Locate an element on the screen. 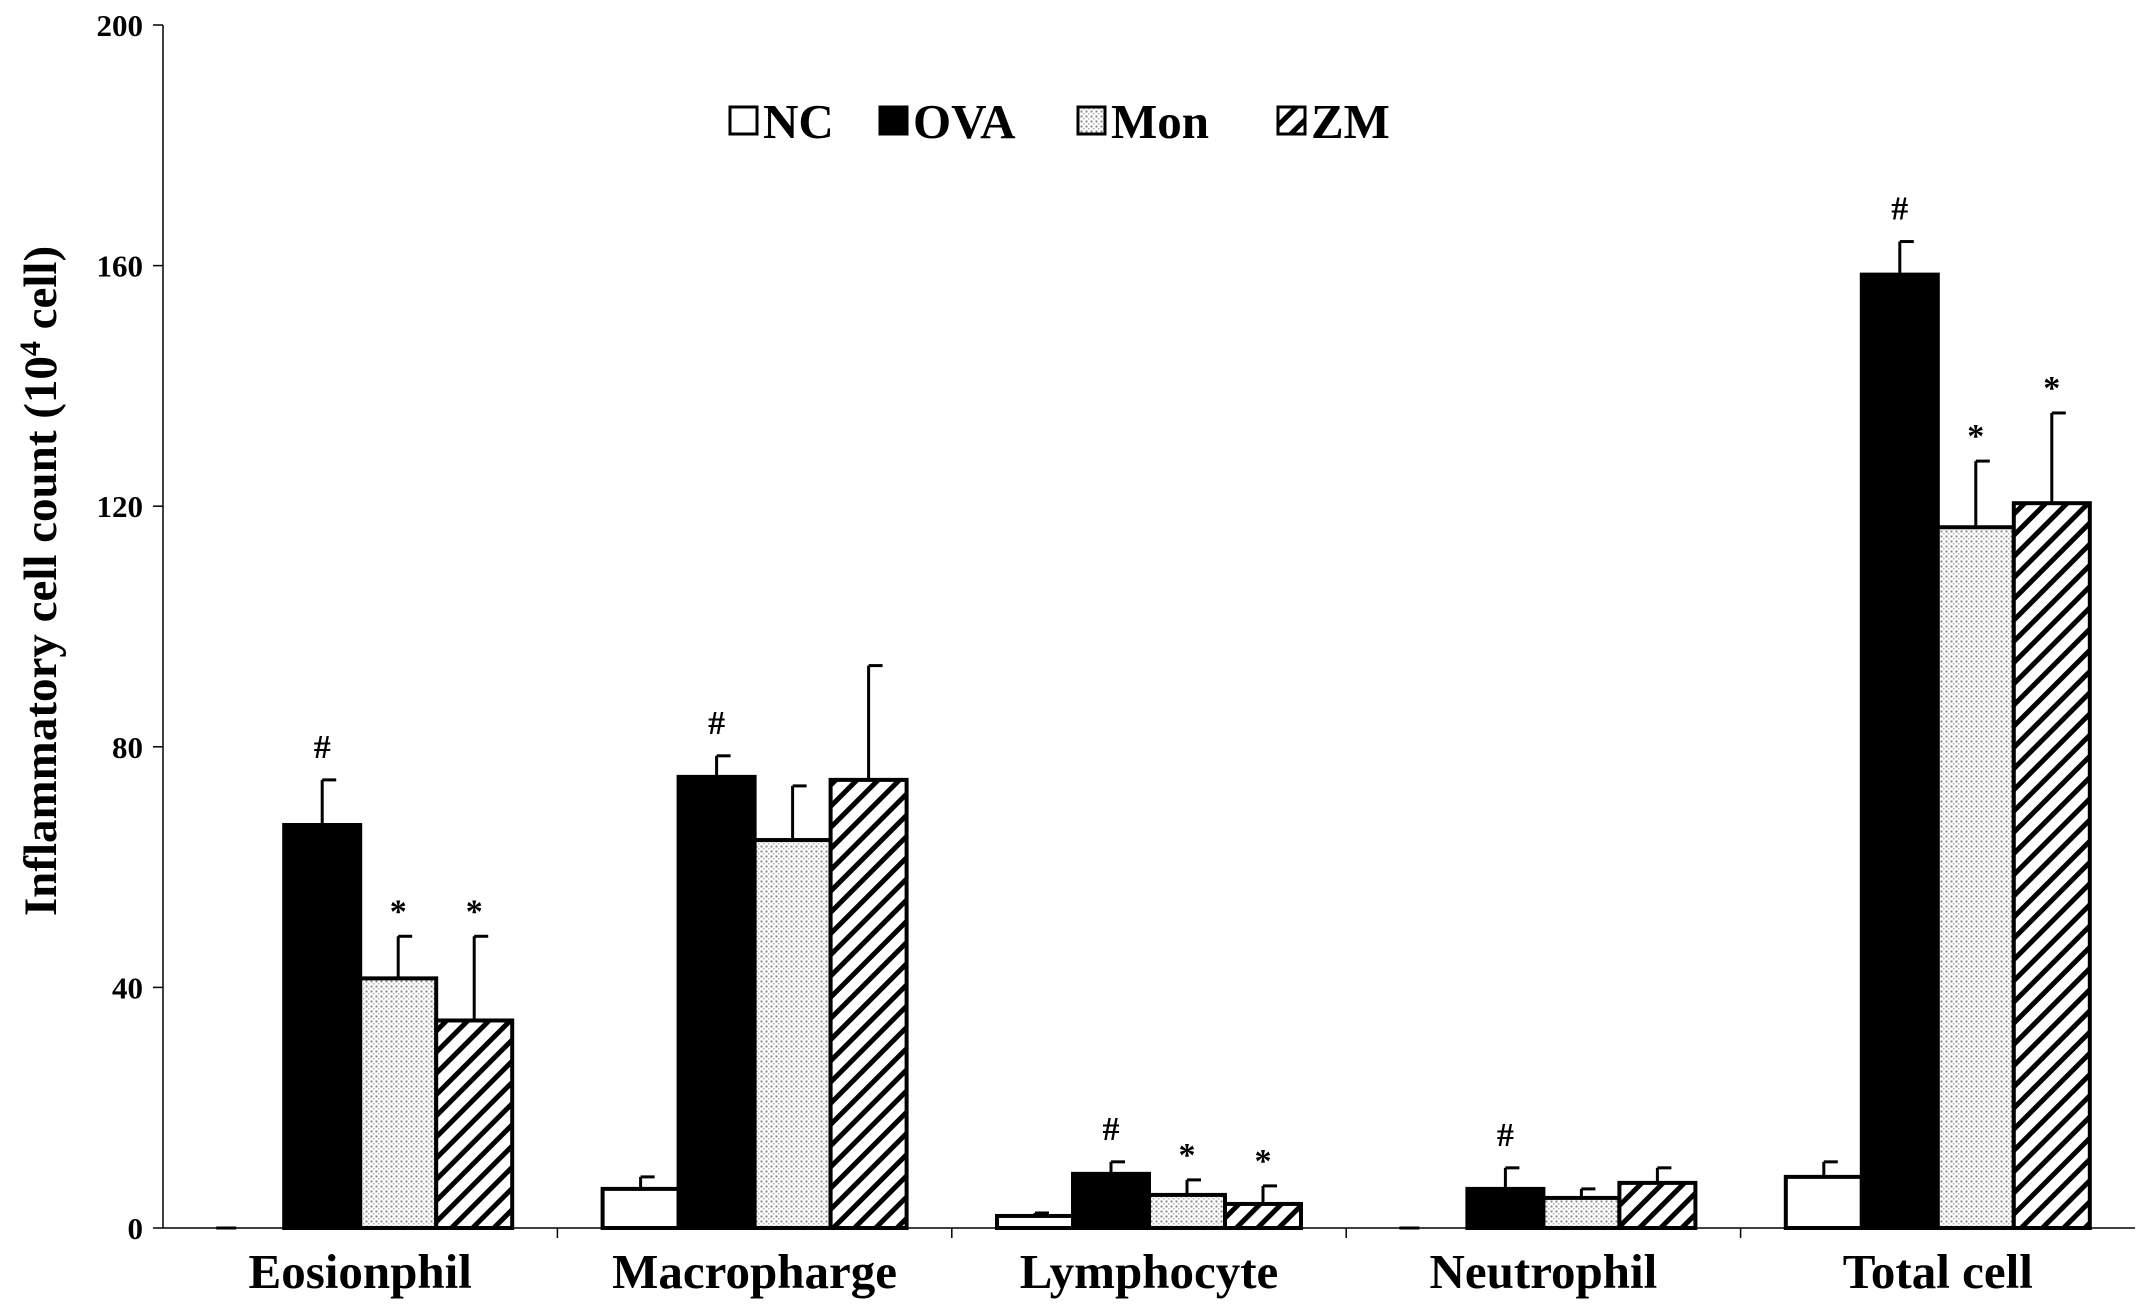 The width and height of the screenshot is (2150, 1312). y-tick-label: 0 is located at coordinates (136, 1228).